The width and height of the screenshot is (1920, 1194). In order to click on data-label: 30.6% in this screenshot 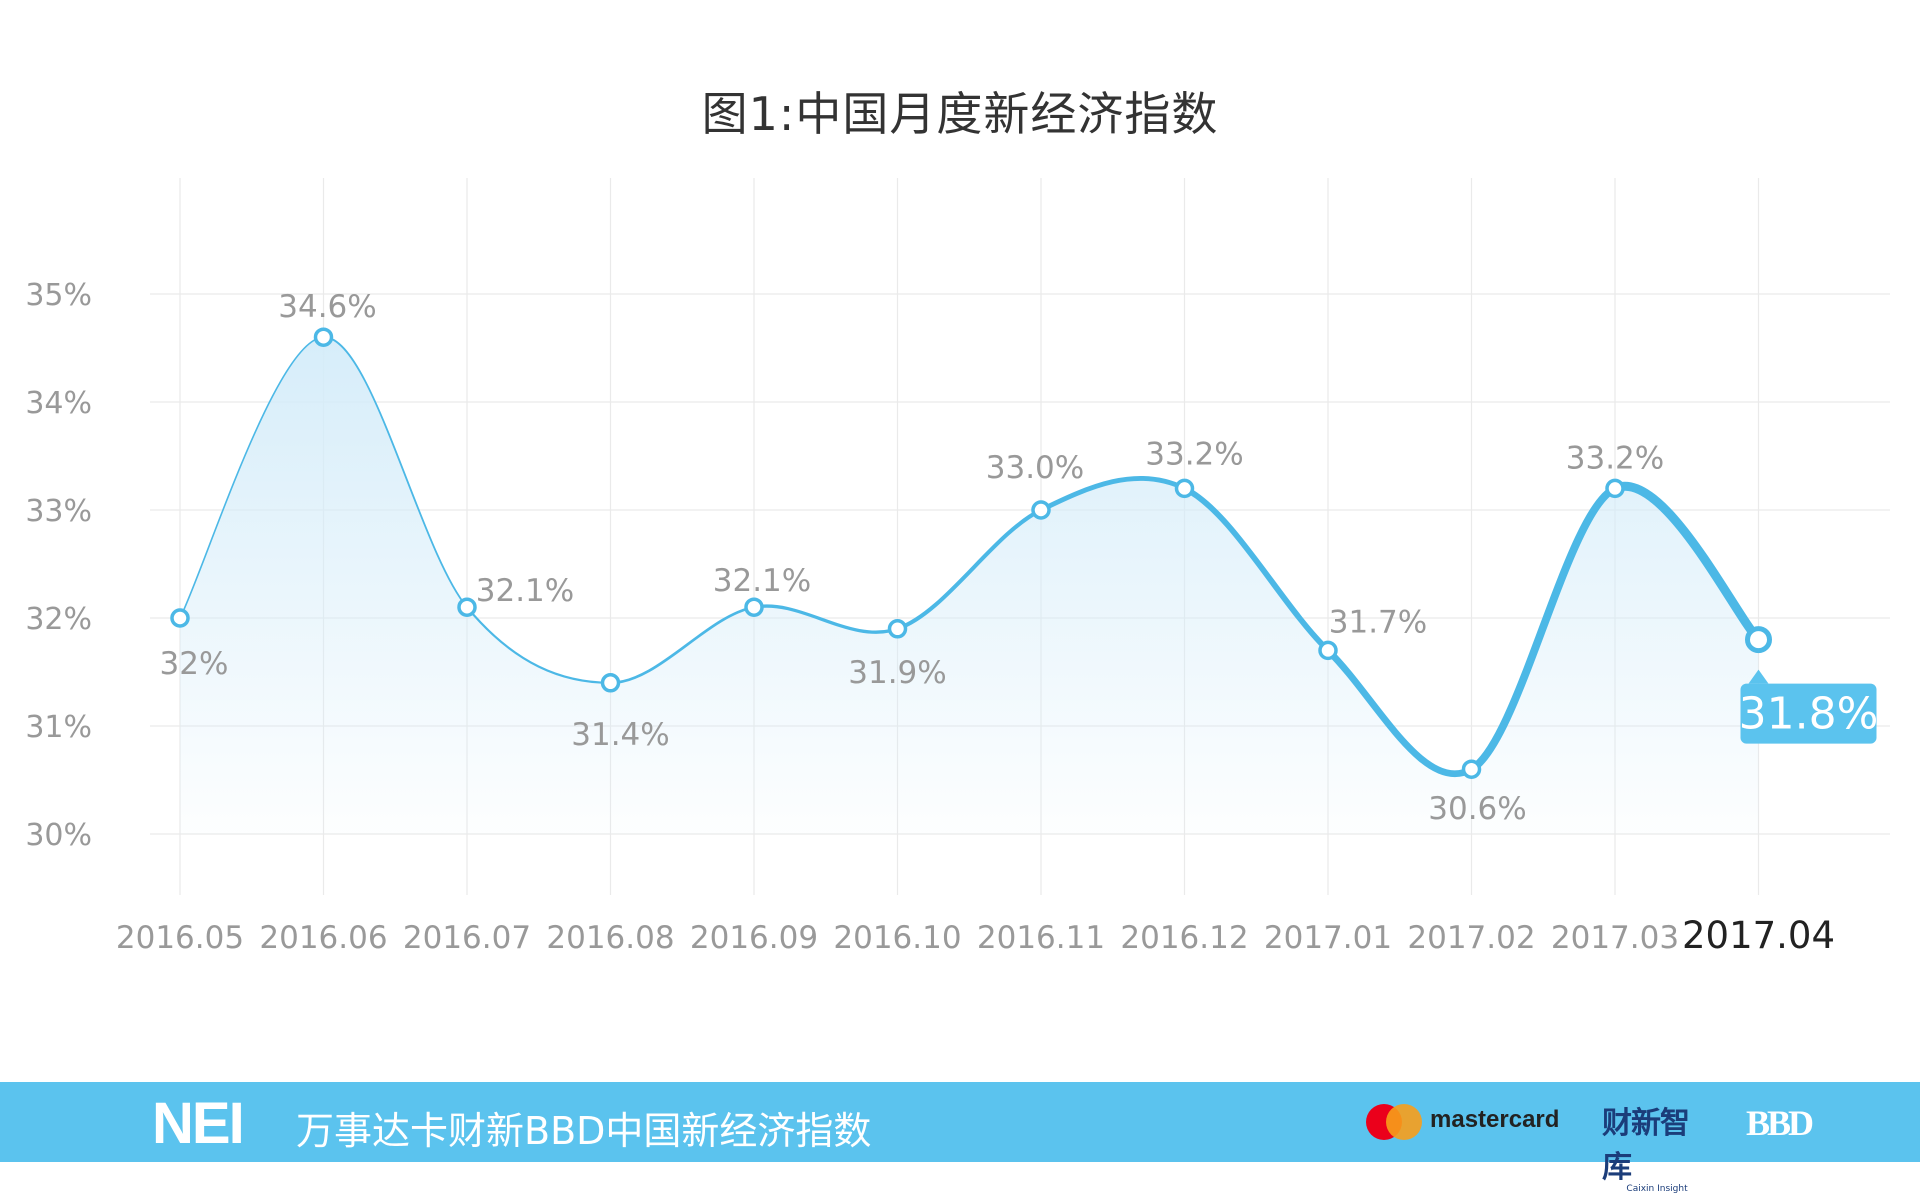, I will do `click(1477, 809)`.